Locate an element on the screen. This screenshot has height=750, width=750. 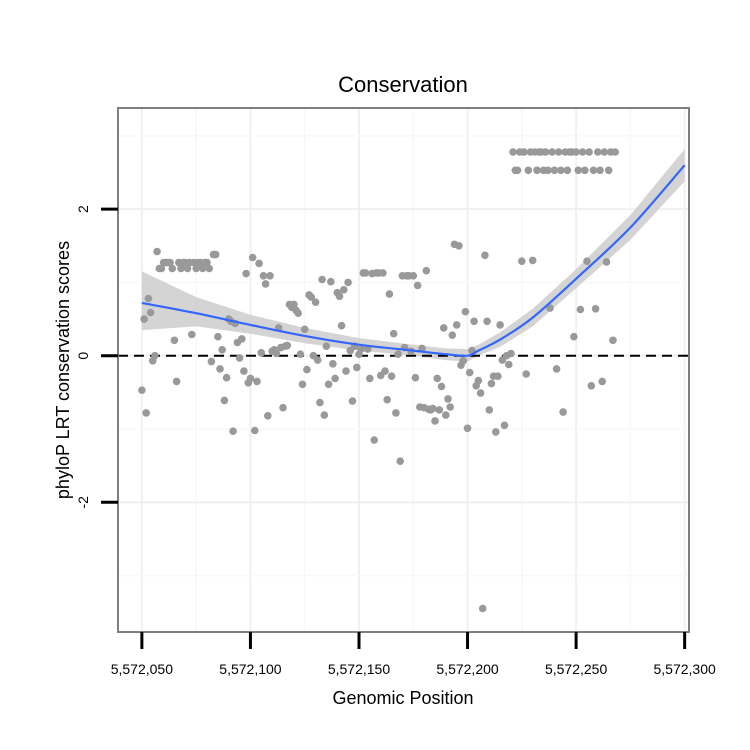
x-tick-label: 5,572,150 is located at coordinates (359, 669).